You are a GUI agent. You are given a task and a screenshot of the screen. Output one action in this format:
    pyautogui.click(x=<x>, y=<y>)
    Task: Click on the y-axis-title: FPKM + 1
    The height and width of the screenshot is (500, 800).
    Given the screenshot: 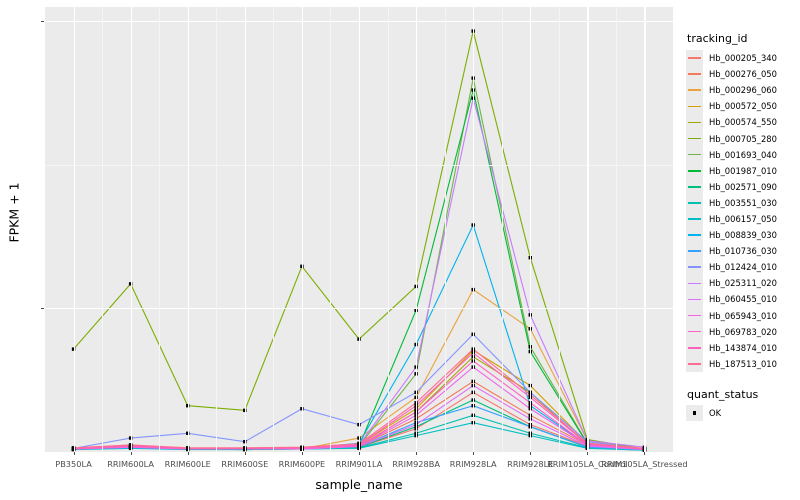 What is the action you would take?
    pyautogui.click(x=14, y=212)
    